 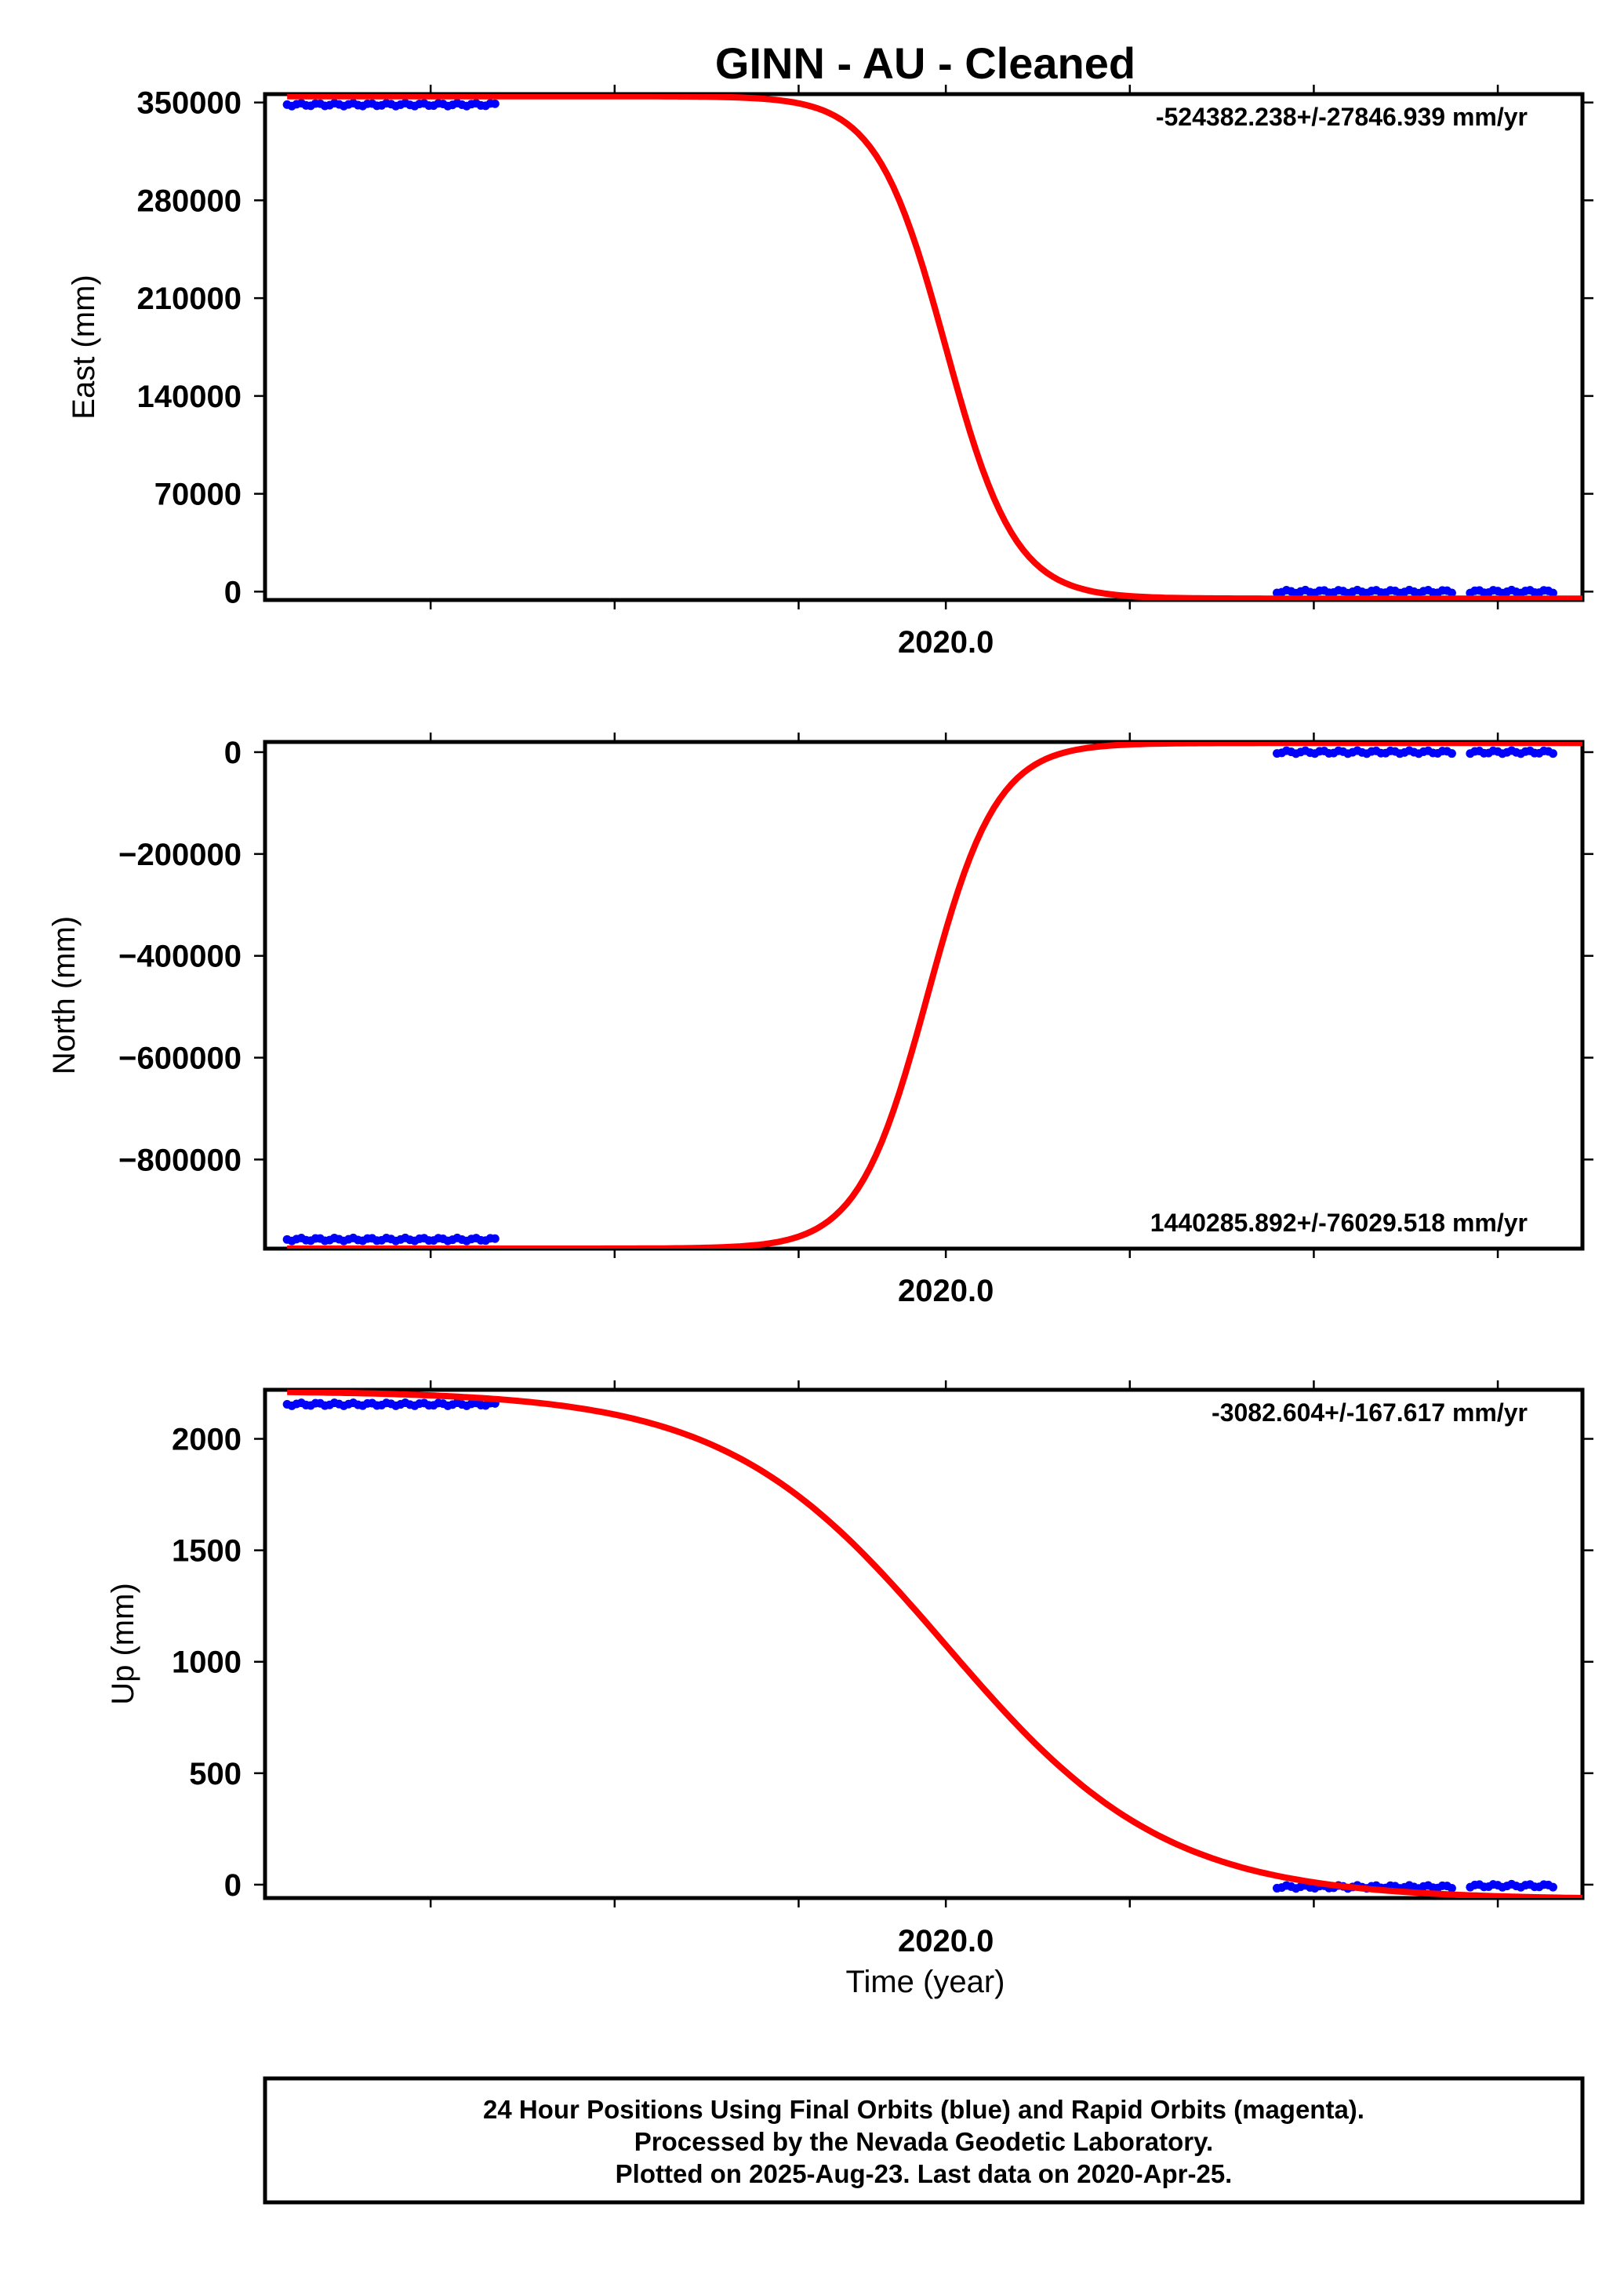 What do you see at coordinates (926, 1982) in the screenshot?
I see `x-axis-label: Time (year)` at bounding box center [926, 1982].